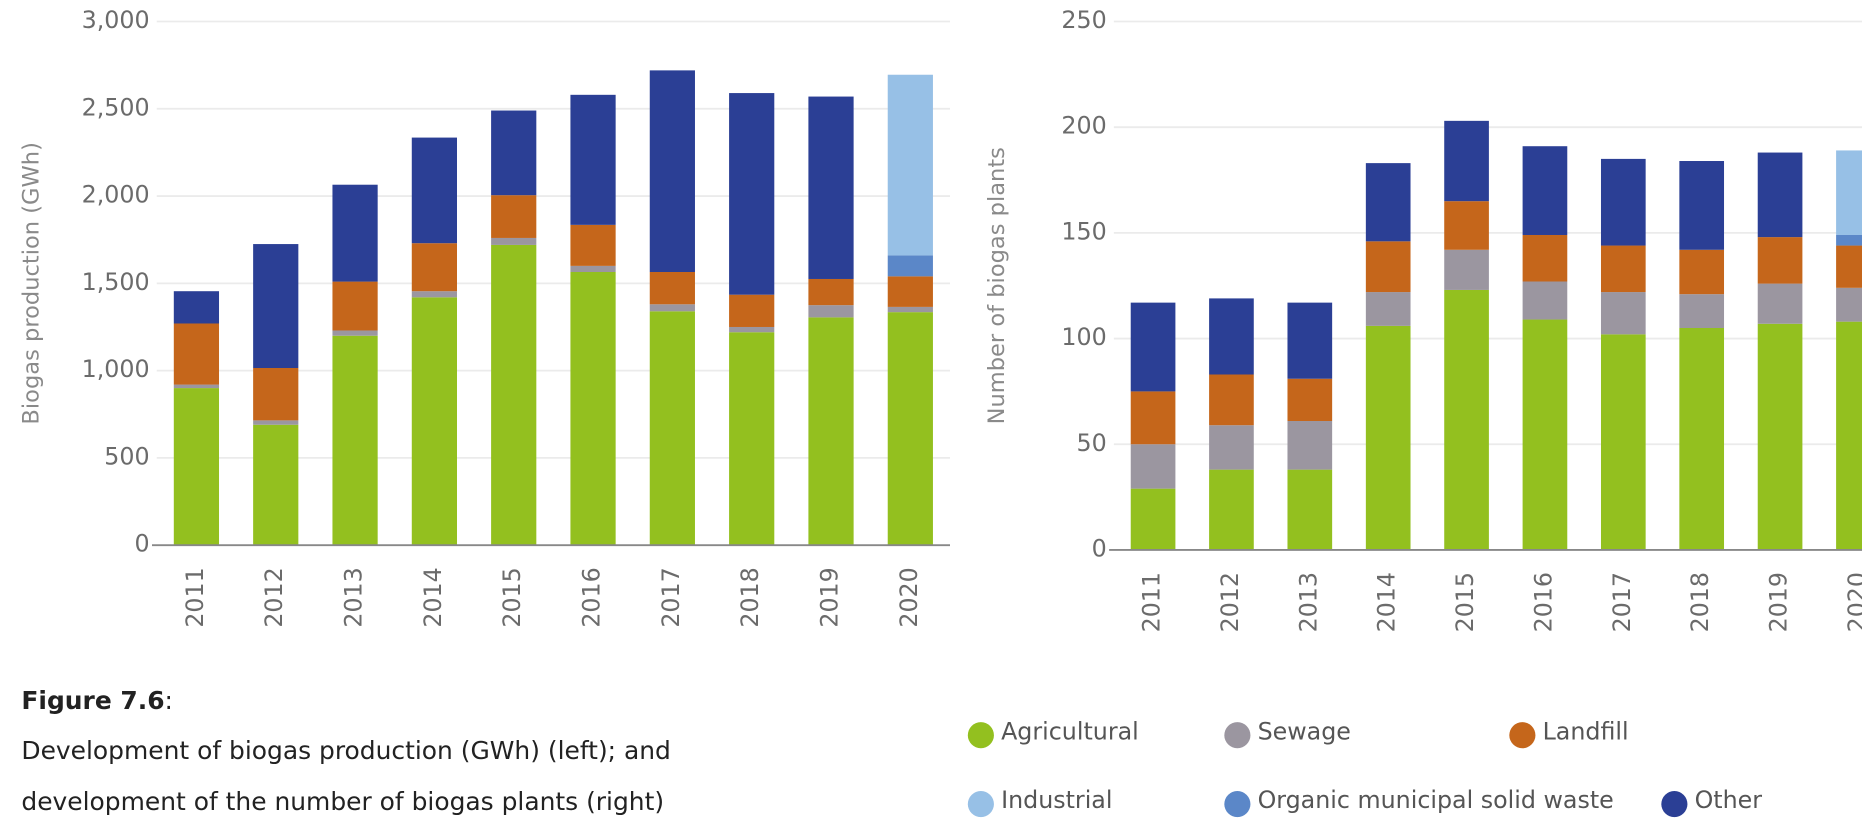  I want to click on caption-label-text: Figure 7.6, so click(92, 700).